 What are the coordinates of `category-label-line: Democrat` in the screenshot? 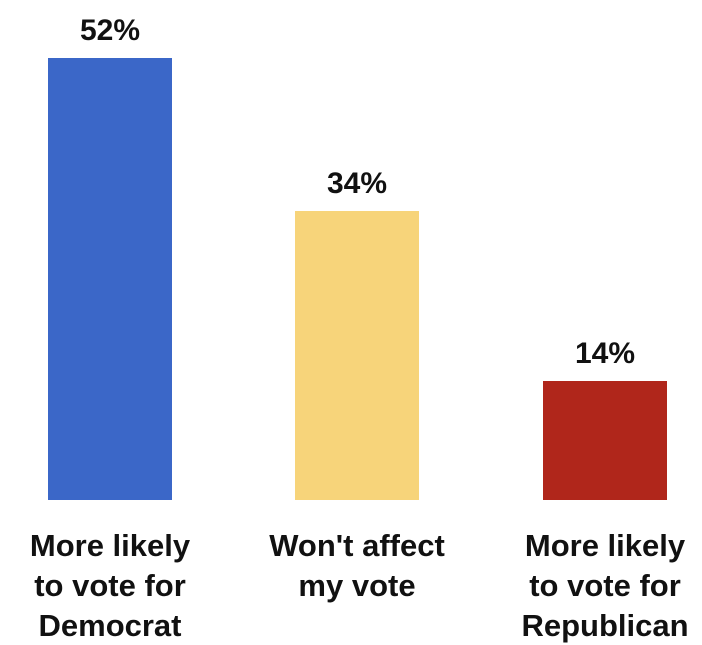 It's located at (110, 625).